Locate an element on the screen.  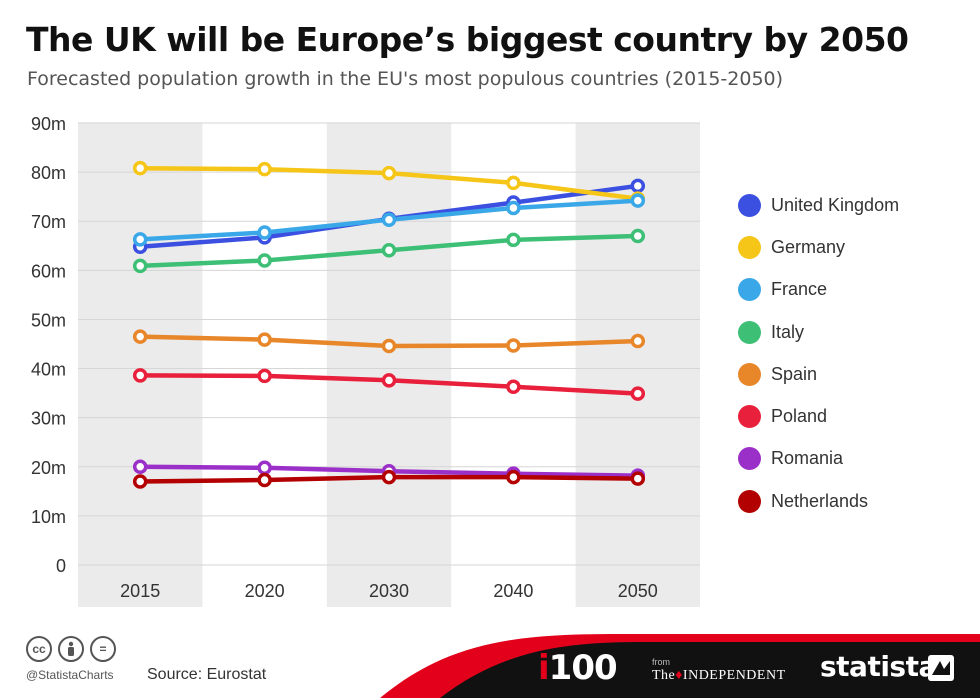
legend-item: France is located at coordinates (818, 290).